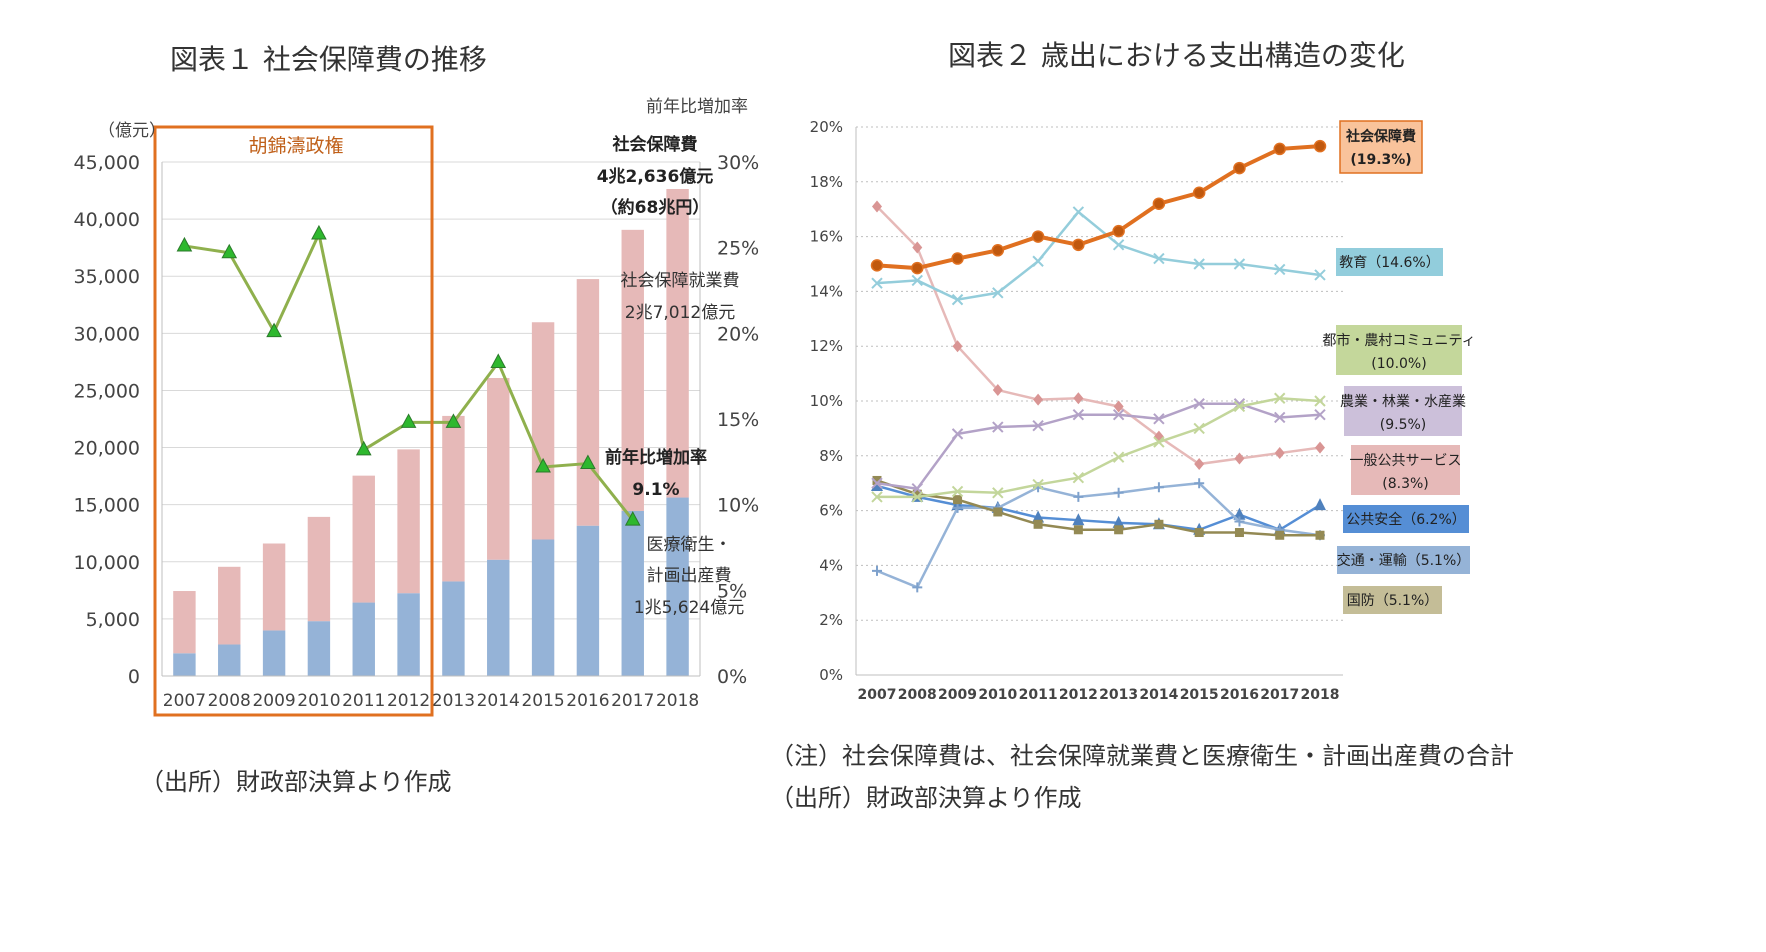 The image size is (1766, 952). What do you see at coordinates (1393, 601) in the screenshot?
I see `c2-legend-label: 国防（5.1%）` at bounding box center [1393, 601].